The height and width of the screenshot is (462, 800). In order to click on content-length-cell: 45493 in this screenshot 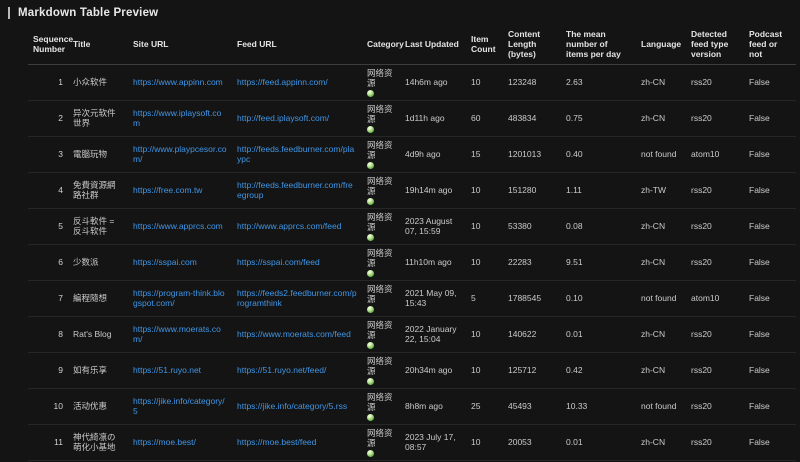, I will do `click(532, 406)`.